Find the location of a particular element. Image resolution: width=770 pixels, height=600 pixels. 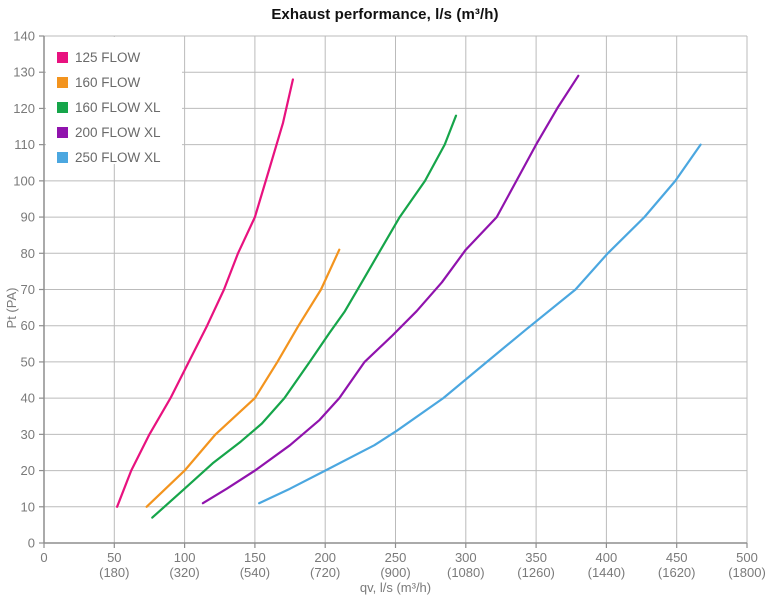

y-tick-label: 140 is located at coordinates (24, 36).